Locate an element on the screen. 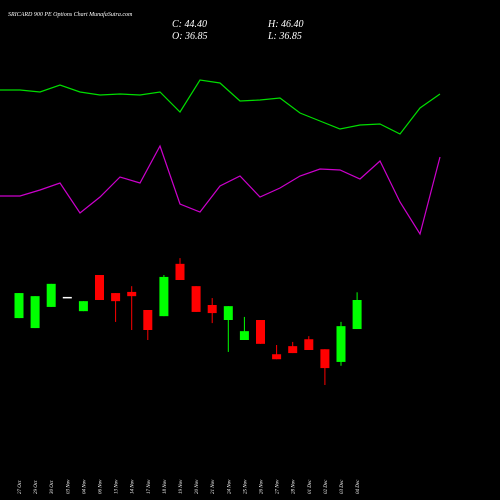 The image size is (500, 500). x-tick-label: 29 Oct is located at coordinates (36, 487).